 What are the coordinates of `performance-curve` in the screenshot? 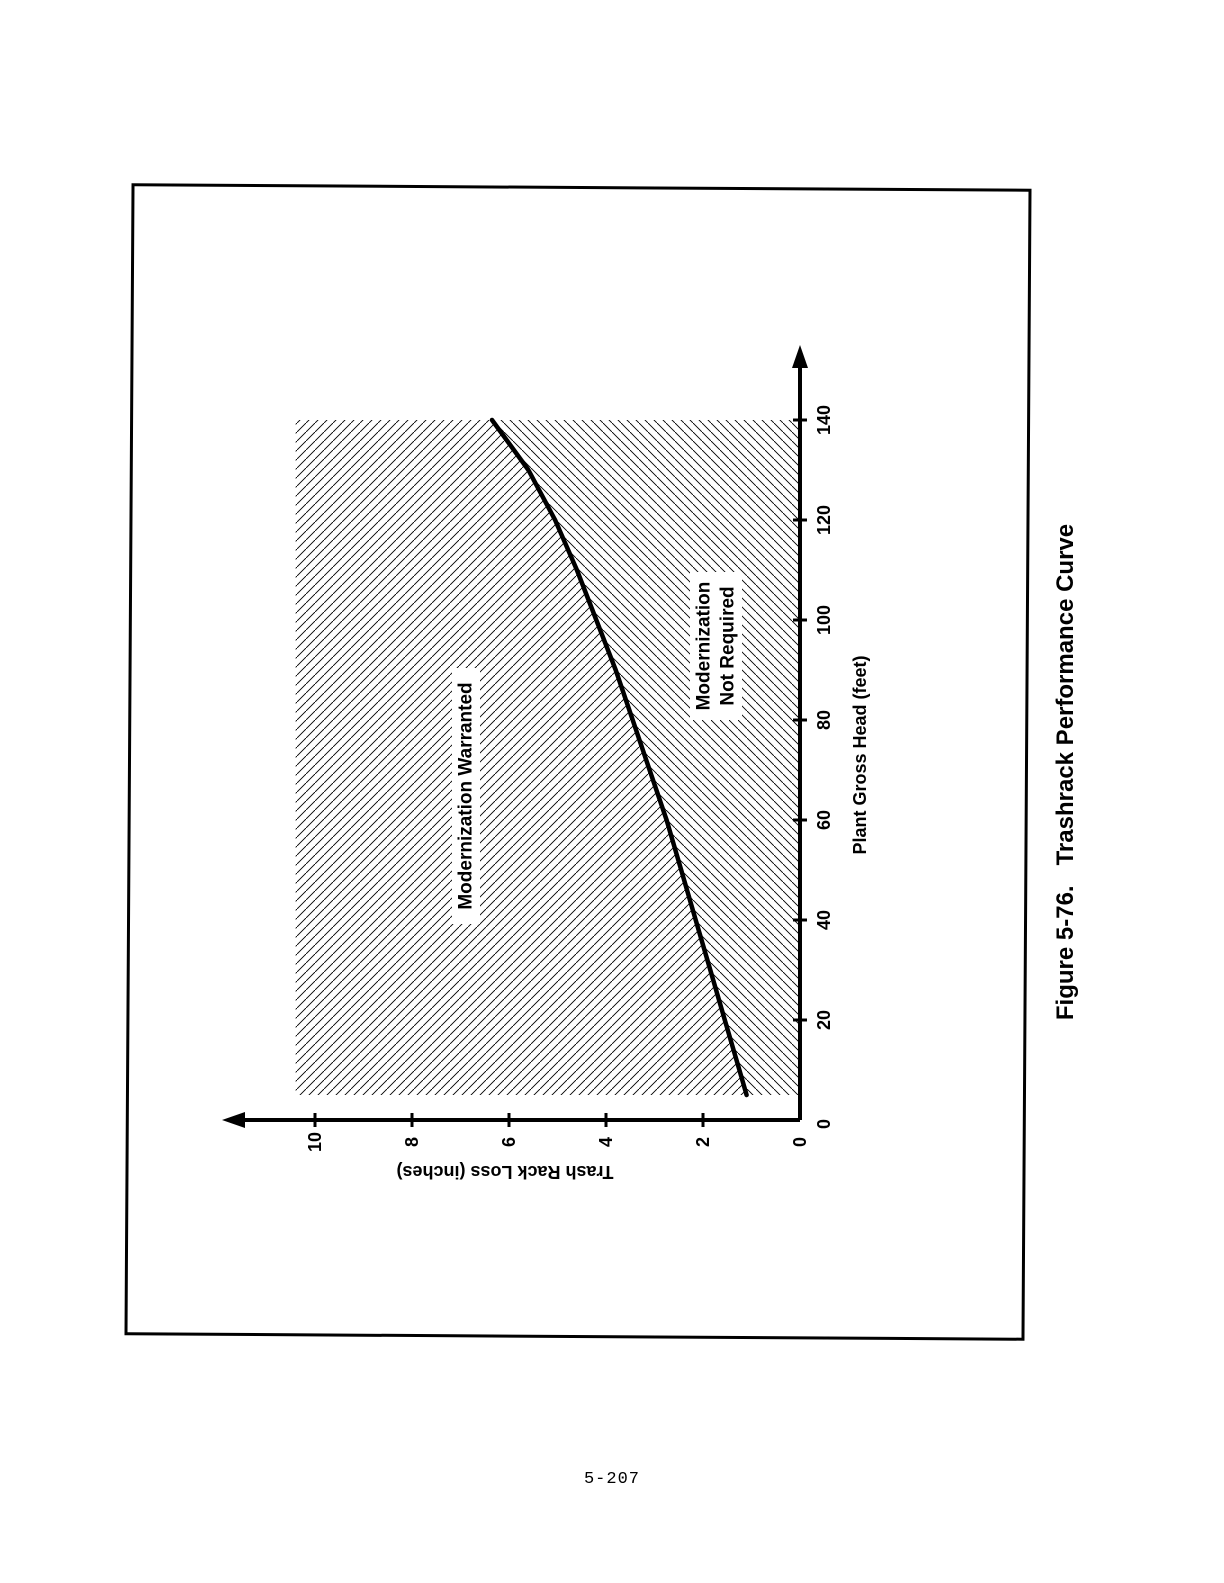 It's located at (619, 757).